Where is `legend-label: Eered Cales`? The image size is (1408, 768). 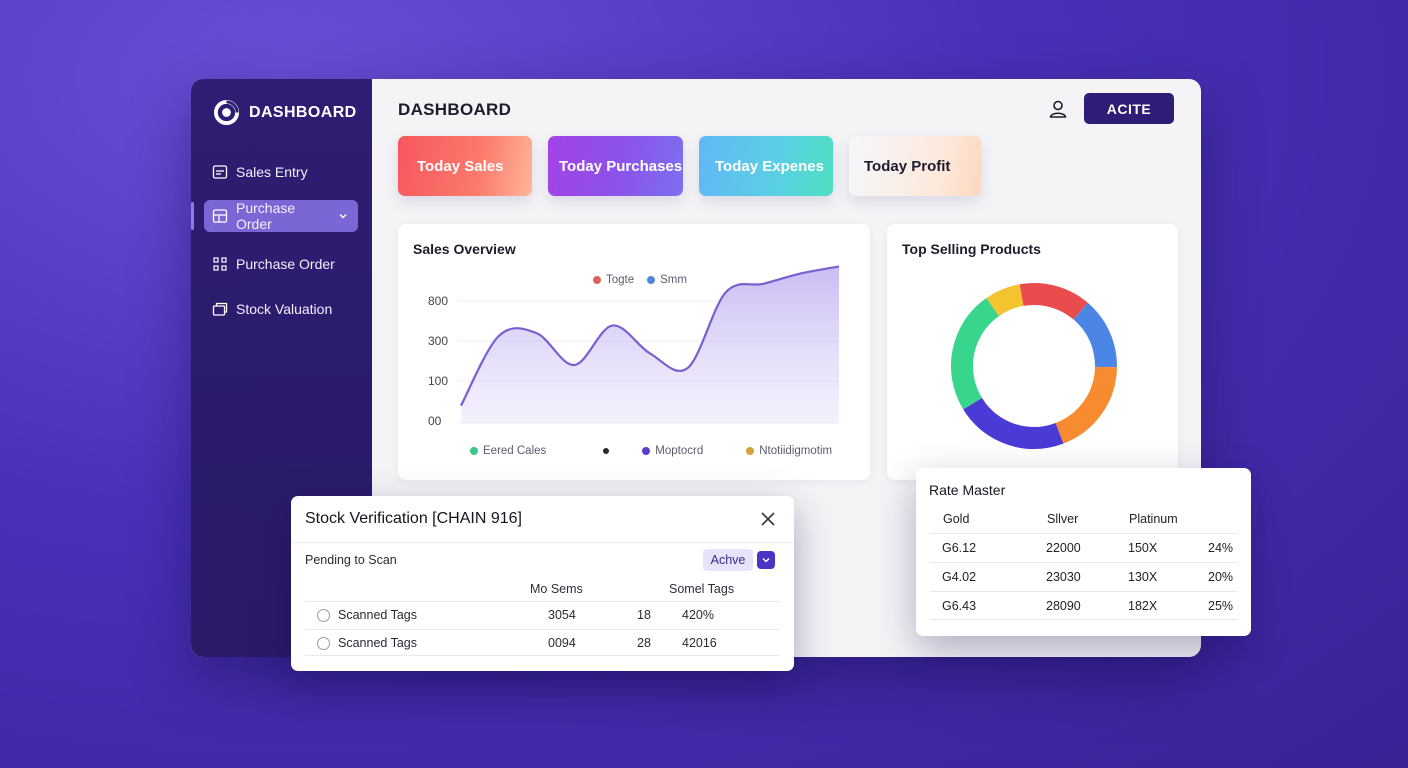 legend-label: Eered Cales is located at coordinates (515, 451).